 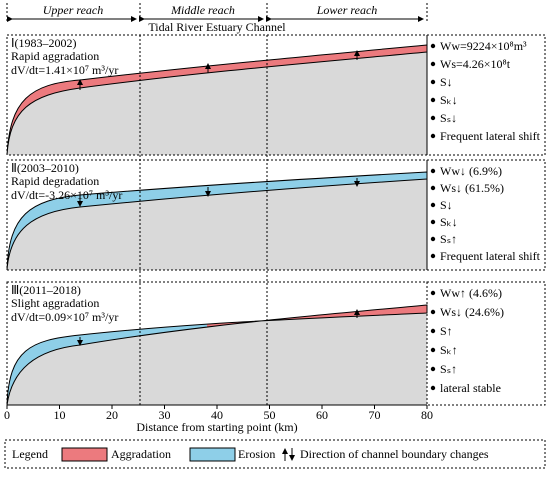 What do you see at coordinates (202, 10) in the screenshot?
I see `reach: Middle reach` at bounding box center [202, 10].